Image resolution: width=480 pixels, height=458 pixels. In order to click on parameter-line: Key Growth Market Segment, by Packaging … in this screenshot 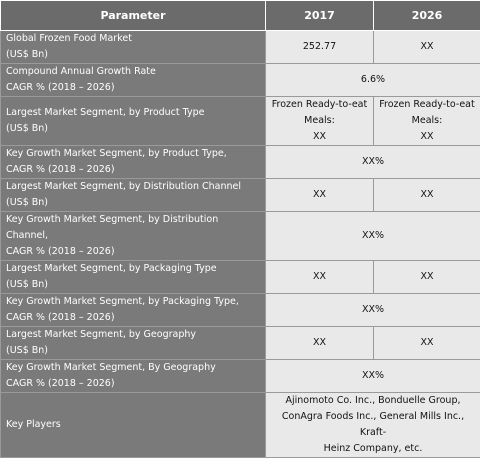, I will do `click(133, 302)`.